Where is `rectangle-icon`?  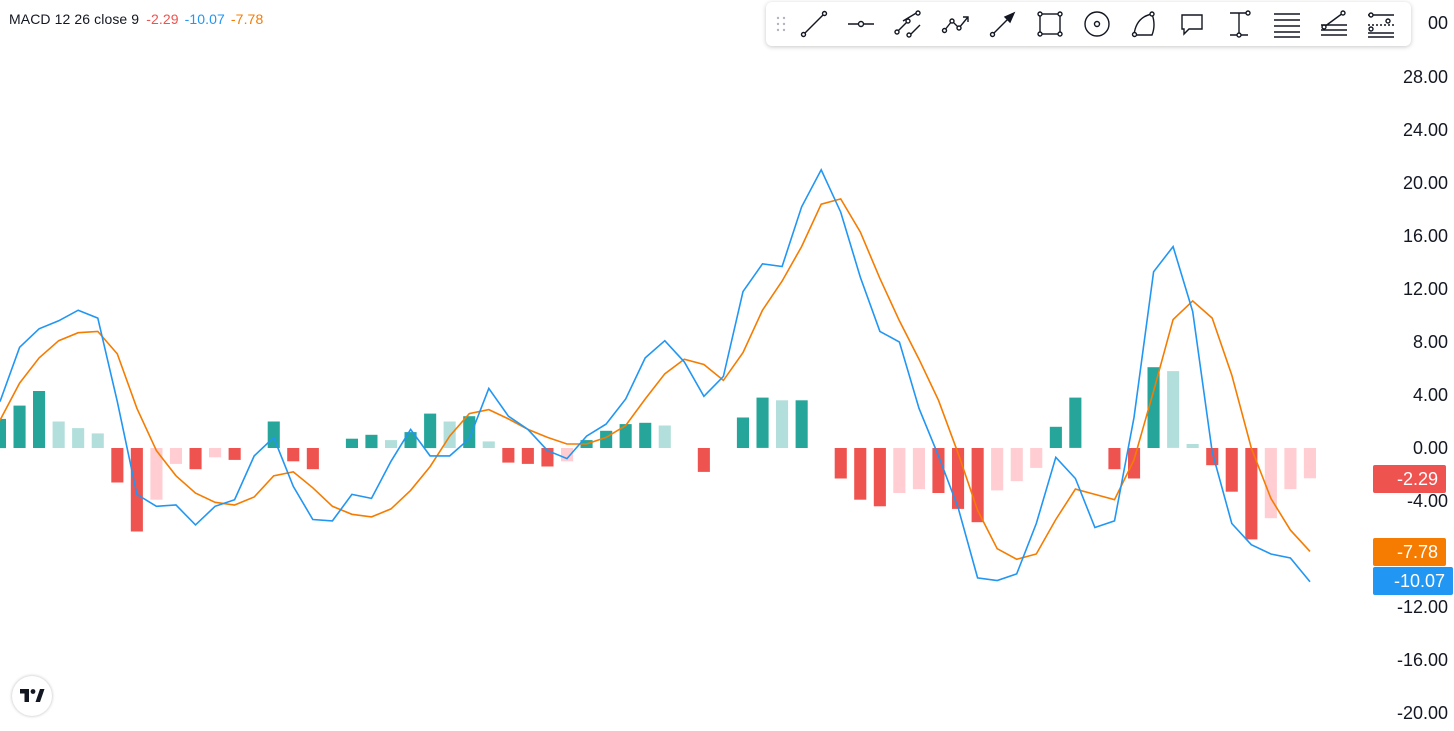
rectangle-icon is located at coordinates (1049, 24).